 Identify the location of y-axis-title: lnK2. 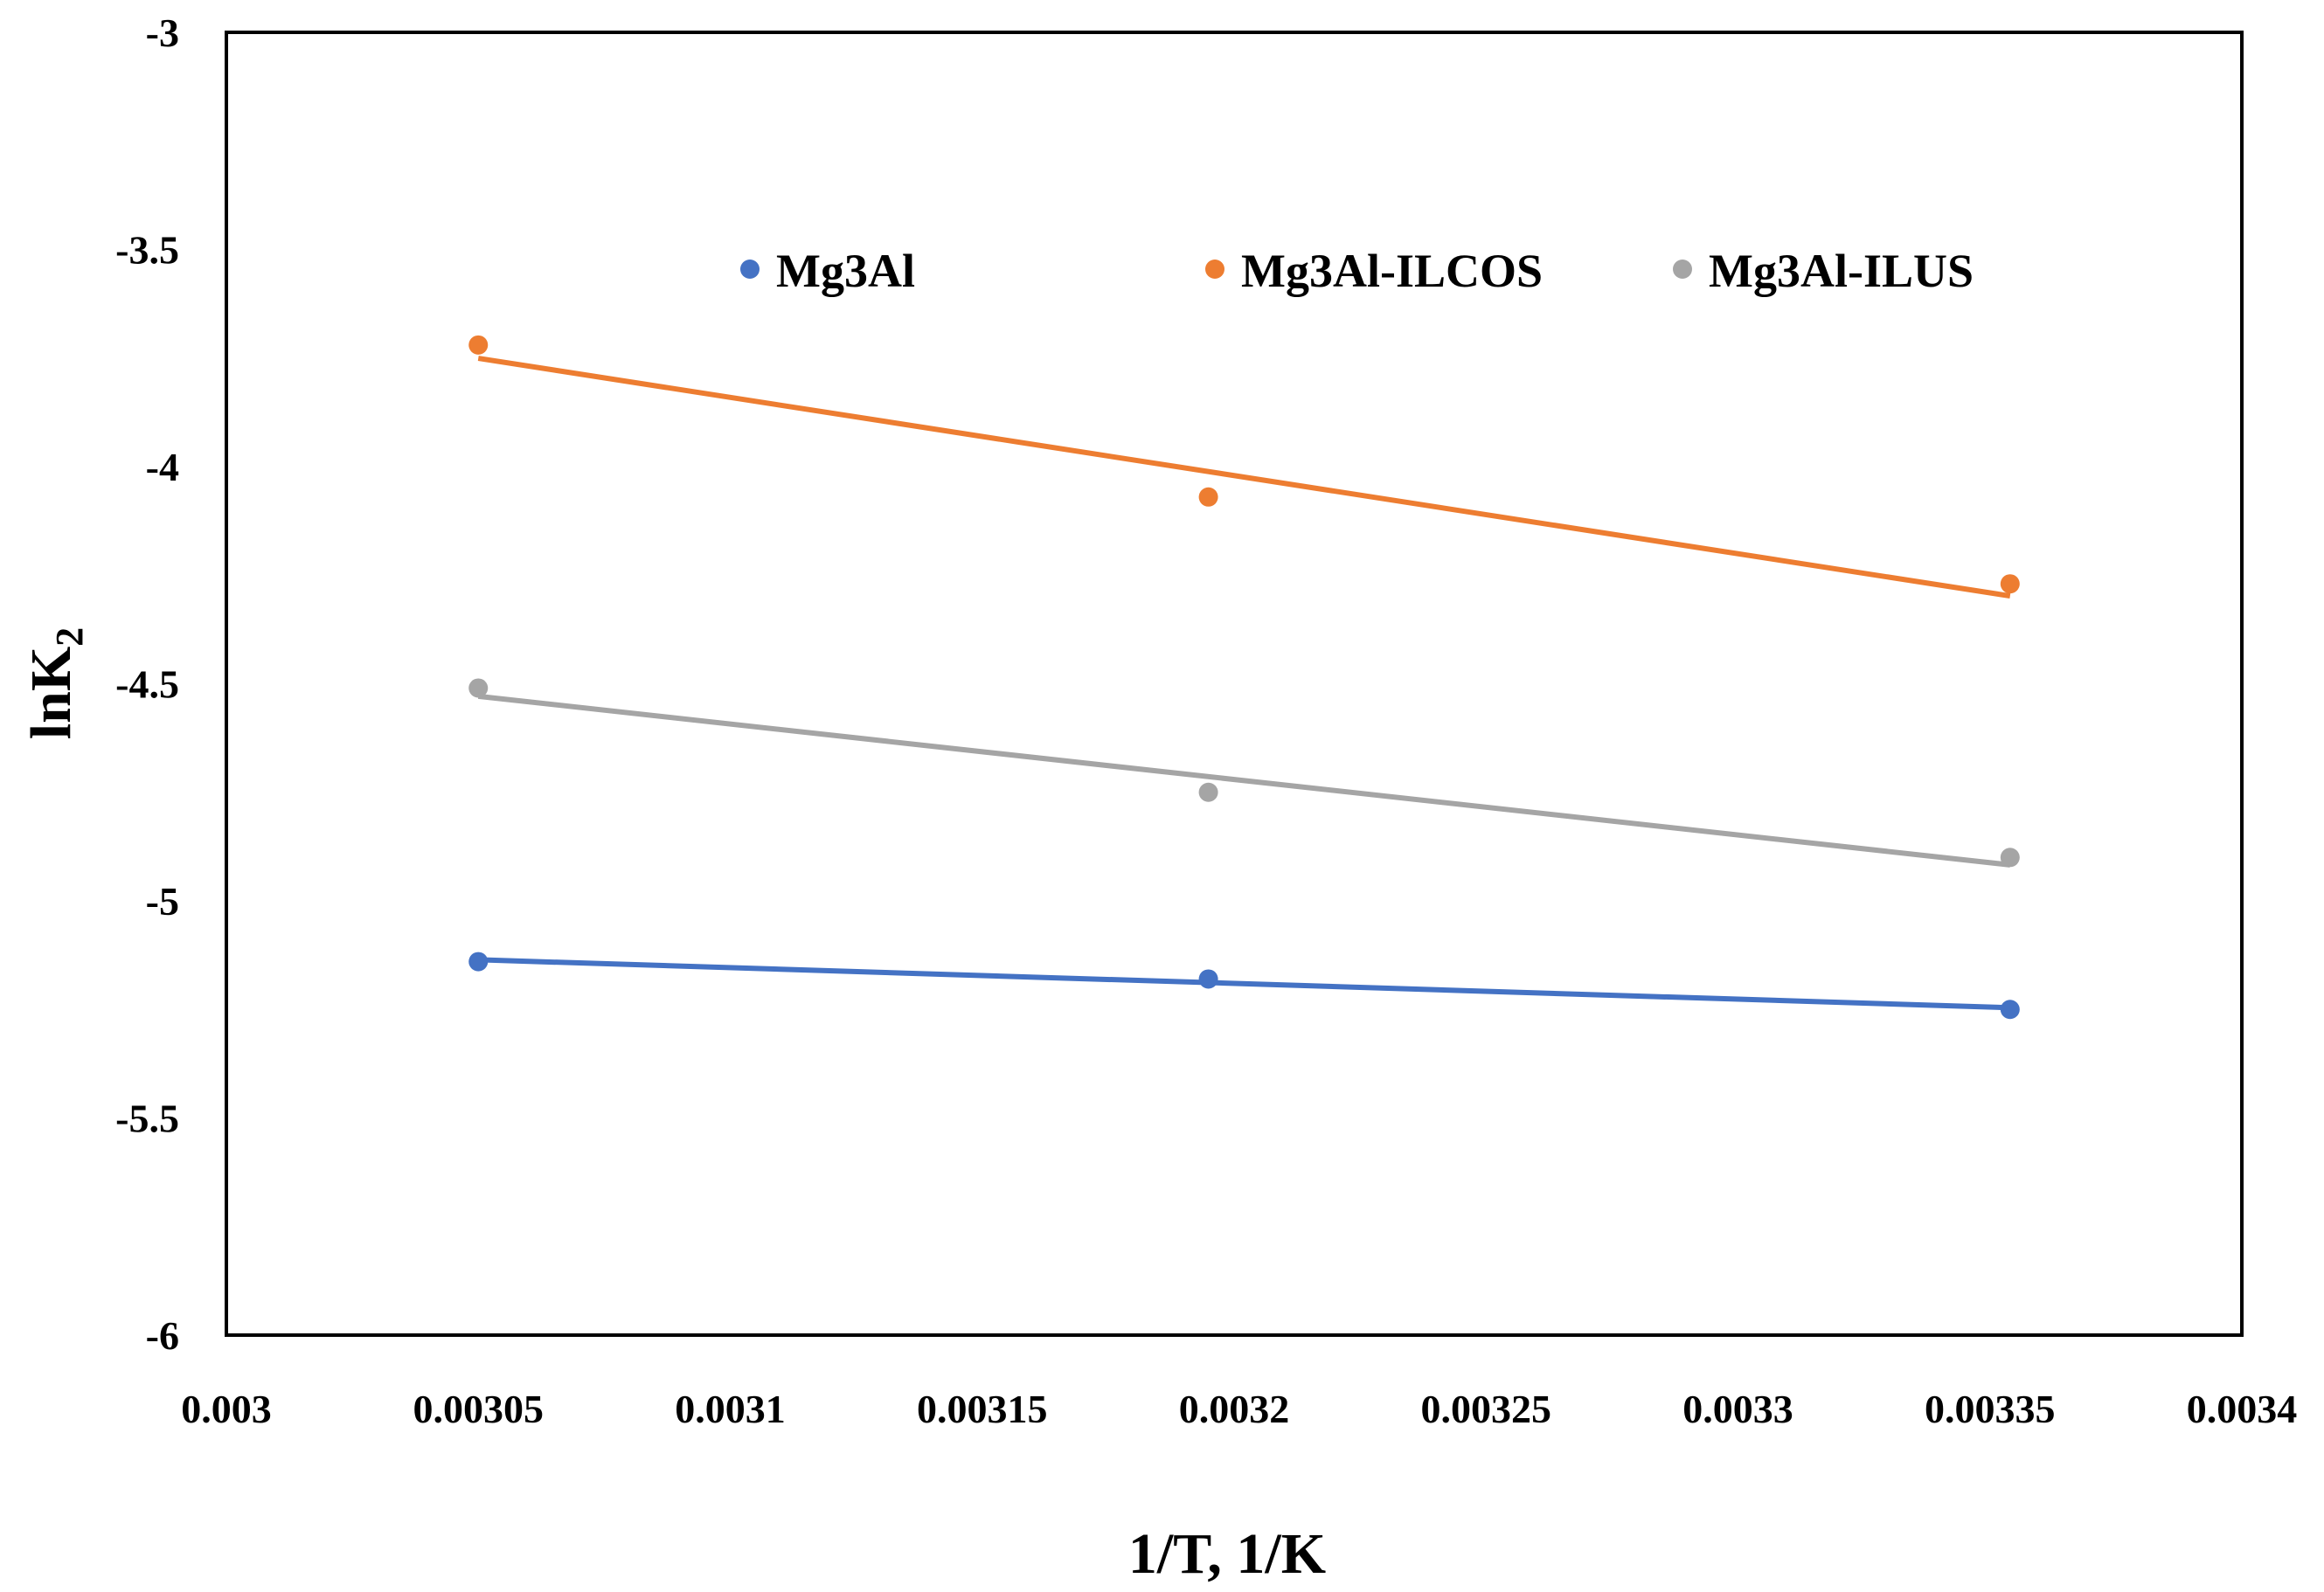
(55, 683).